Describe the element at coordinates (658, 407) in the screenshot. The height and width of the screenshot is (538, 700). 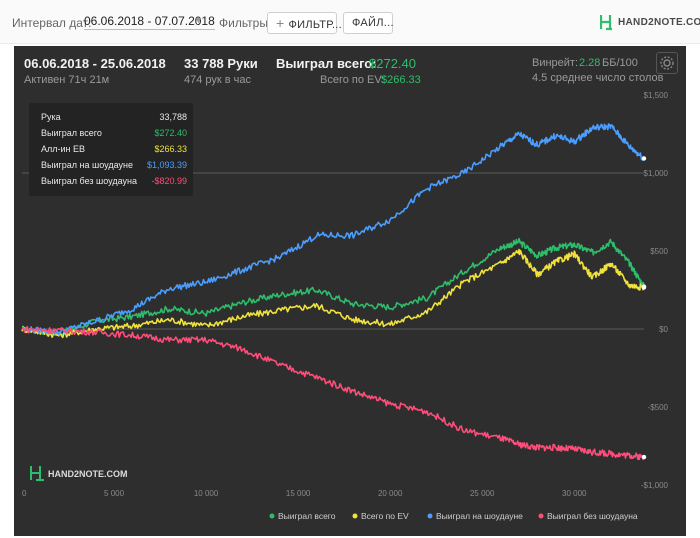
I see `y-tick-label: -$500` at that location.